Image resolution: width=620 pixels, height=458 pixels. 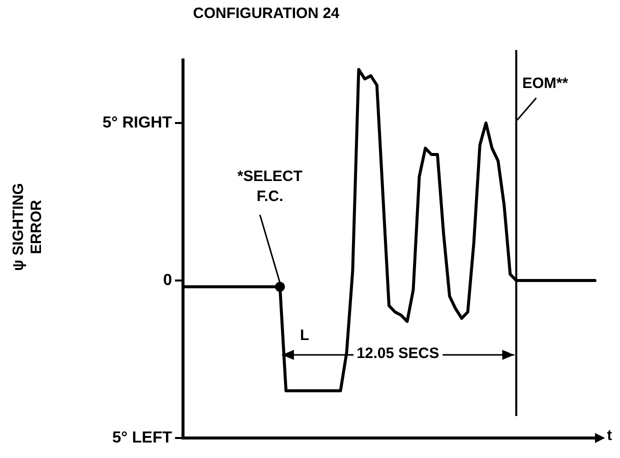 What do you see at coordinates (609, 435) in the screenshot?
I see `x-axis-title: t` at bounding box center [609, 435].